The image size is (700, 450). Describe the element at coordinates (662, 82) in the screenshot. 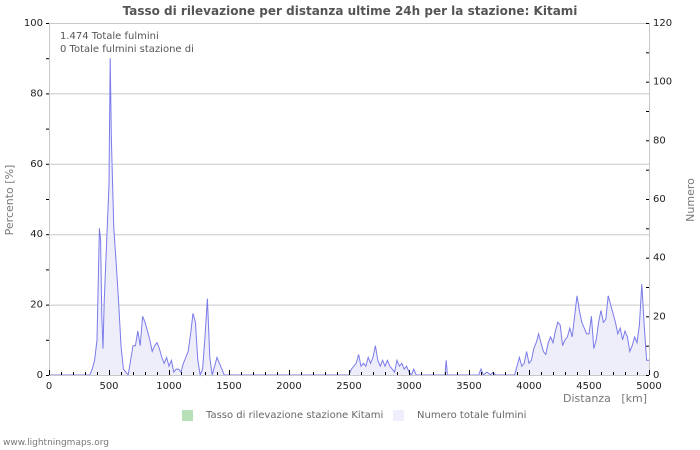

I see `y-right-tick-label: 100` at that location.